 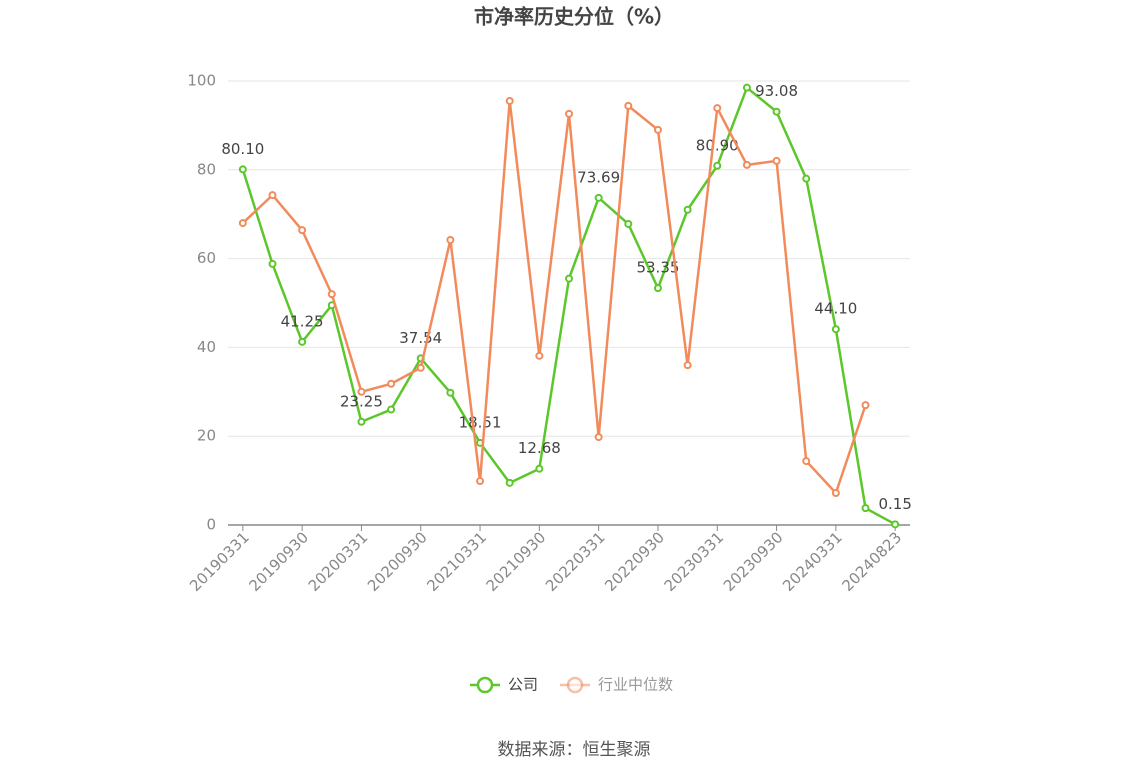 What do you see at coordinates (574, 17) in the screenshot?
I see `chart-title: 市净率历史分位（%）` at bounding box center [574, 17].